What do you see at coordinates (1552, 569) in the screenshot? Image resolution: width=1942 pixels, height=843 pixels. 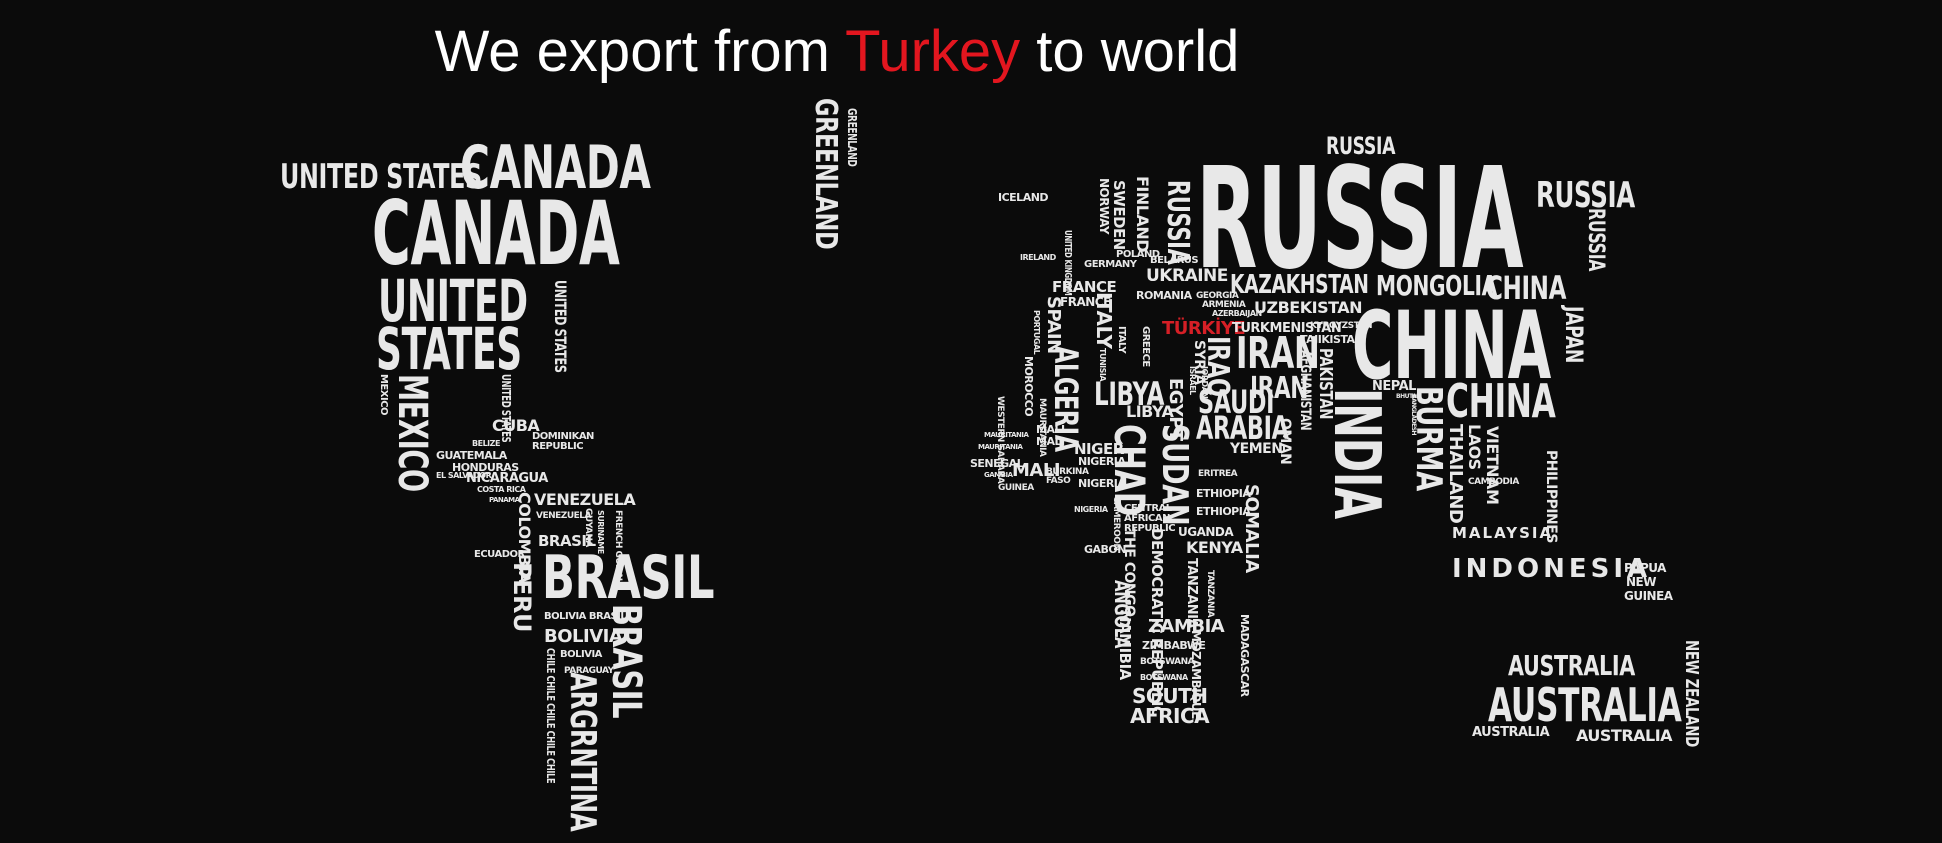 I see `map-word: INDONESIA` at bounding box center [1552, 569].